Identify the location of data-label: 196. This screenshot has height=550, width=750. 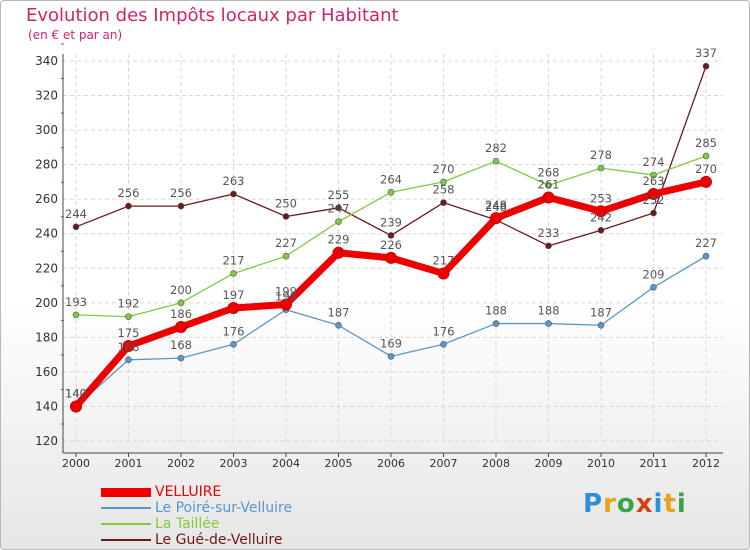
(286, 297).